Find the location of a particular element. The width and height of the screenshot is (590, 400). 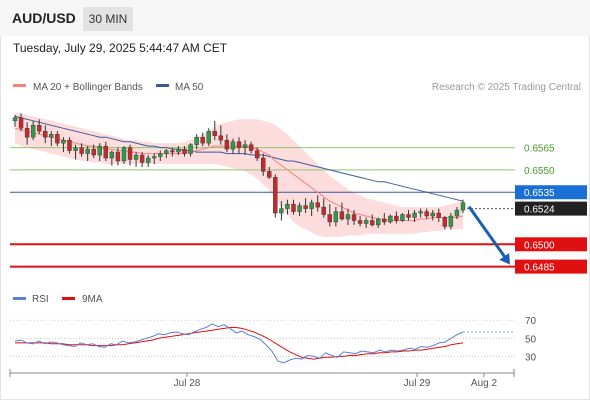

current-price-tag is located at coordinates (551, 192).